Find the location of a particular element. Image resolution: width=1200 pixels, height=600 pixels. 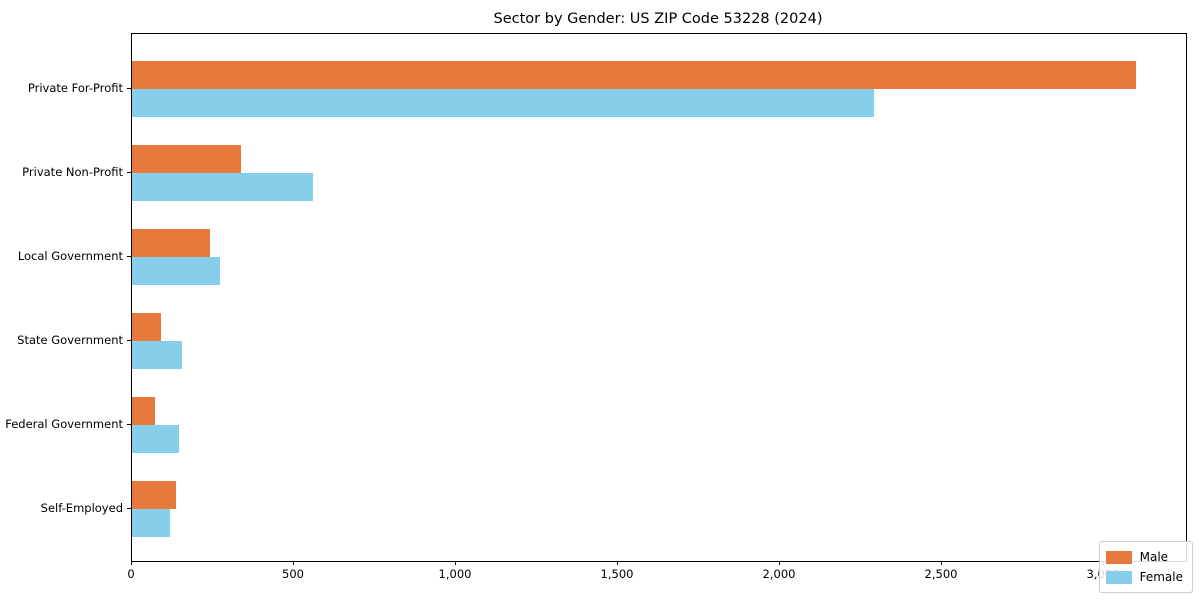

legend-swatch-female is located at coordinates (1118, 577).